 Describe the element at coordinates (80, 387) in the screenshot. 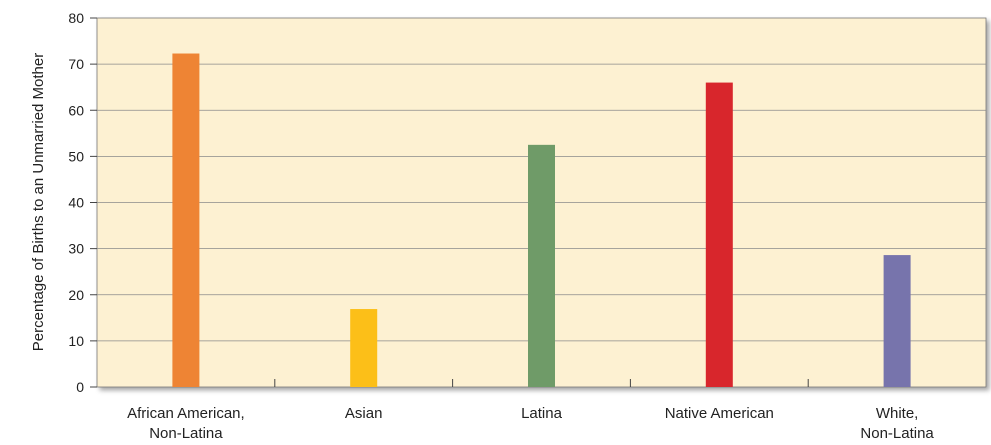

I see `y-tick-label: 0` at that location.